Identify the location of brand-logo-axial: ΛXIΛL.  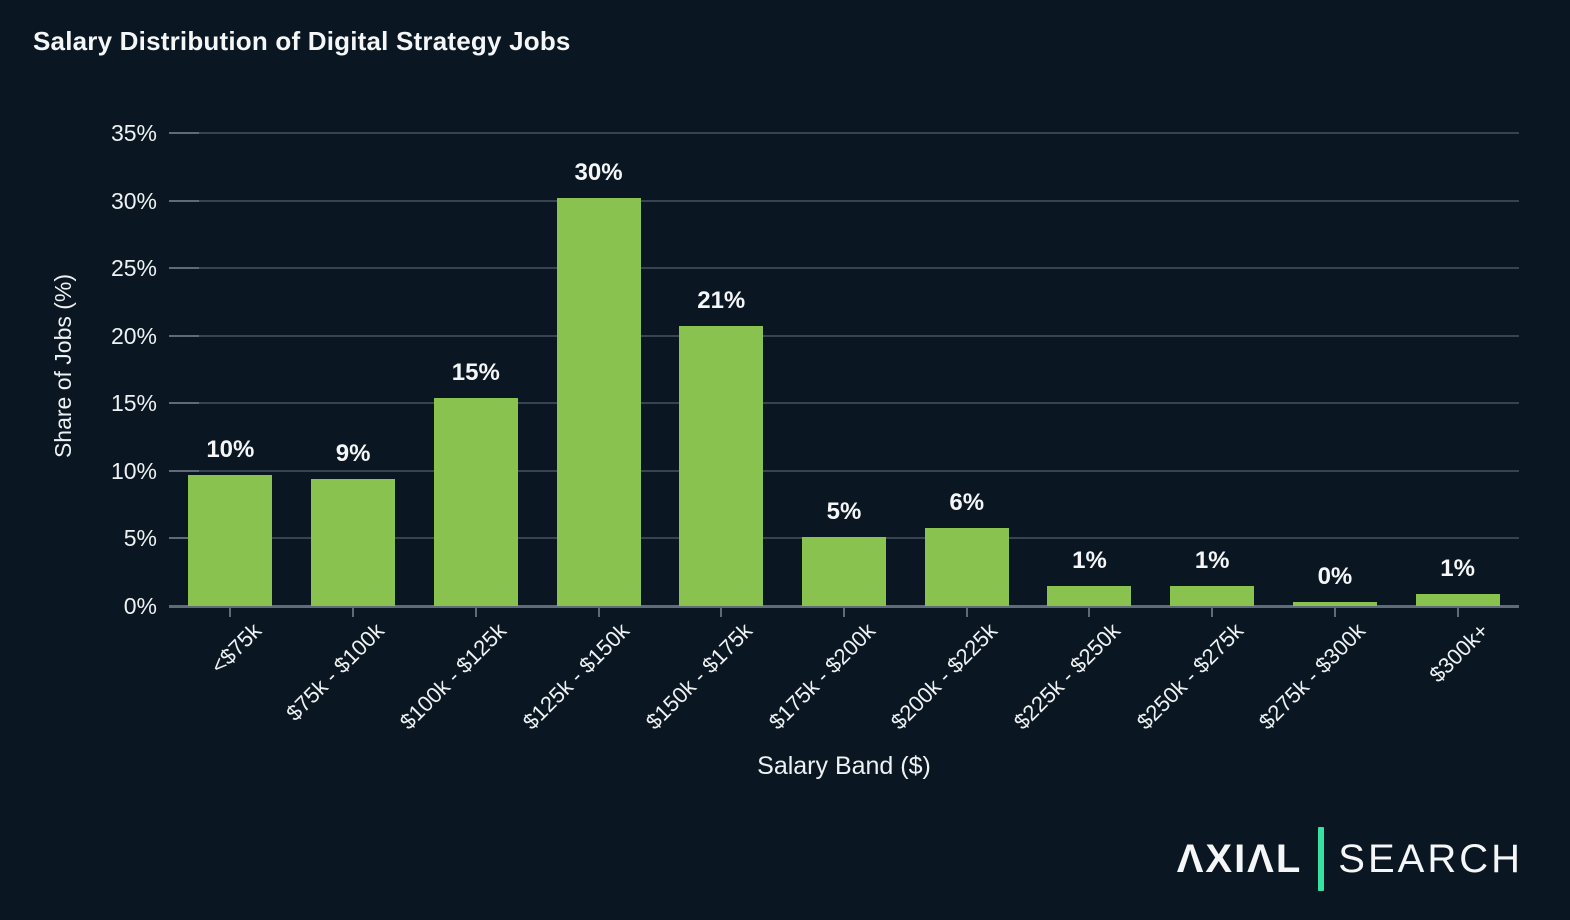
(1239, 858).